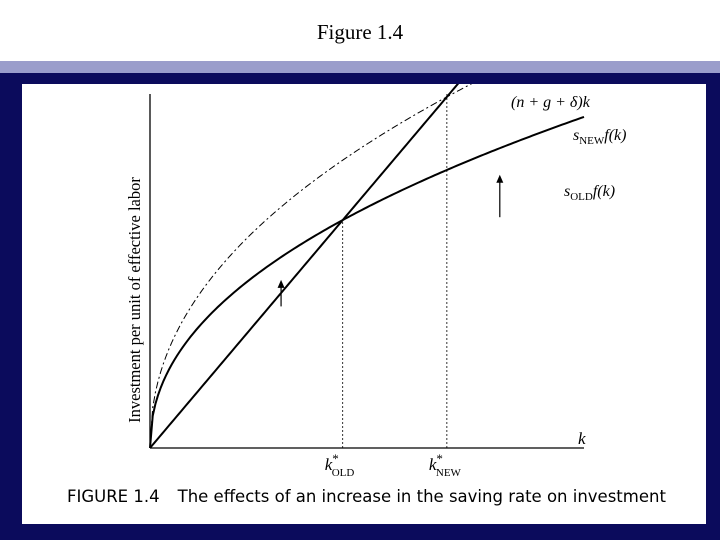 The height and width of the screenshot is (540, 720). I want to click on drop-lines, so click(395, 271).